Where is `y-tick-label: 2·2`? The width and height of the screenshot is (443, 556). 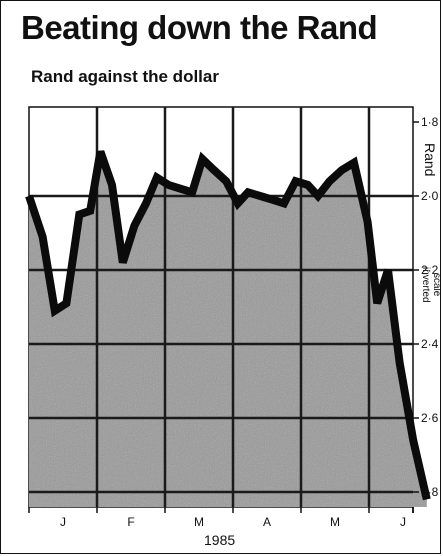
y-tick-label: 2·2 is located at coordinates (430, 270).